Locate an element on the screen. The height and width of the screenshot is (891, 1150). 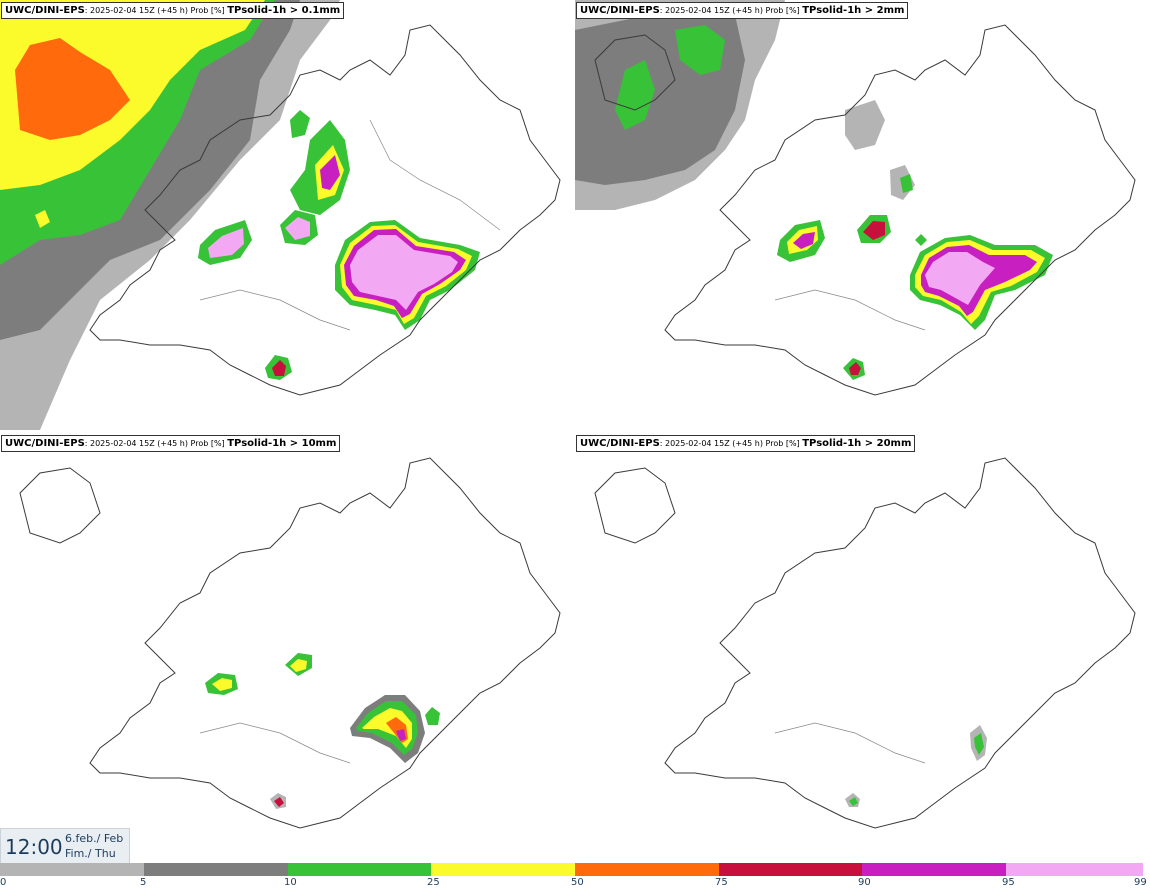
colorbar-tick-label: 95 is located at coordinates (1008, 882).